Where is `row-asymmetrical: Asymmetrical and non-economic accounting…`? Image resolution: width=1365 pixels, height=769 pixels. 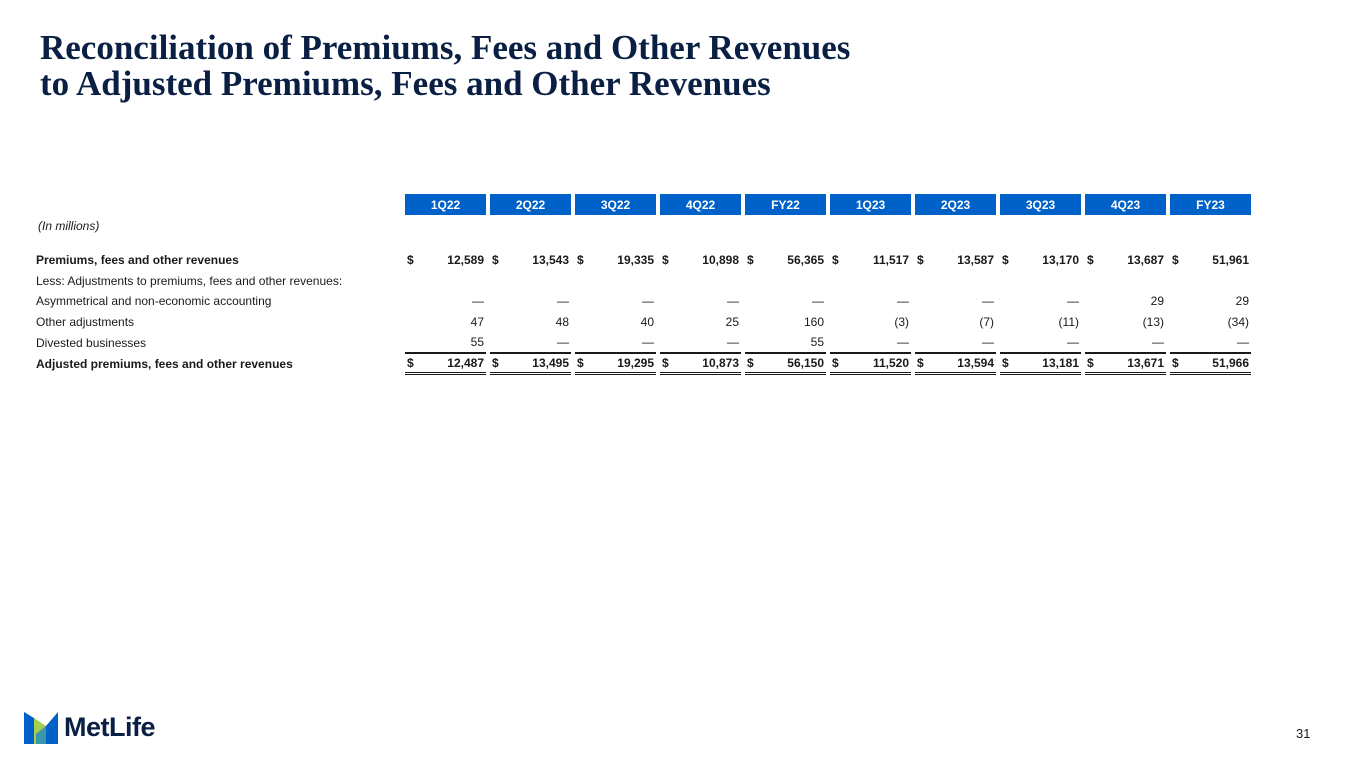
row-asymmetrical: Asymmetrical and non-economic accounting… is located at coordinates (643, 301).